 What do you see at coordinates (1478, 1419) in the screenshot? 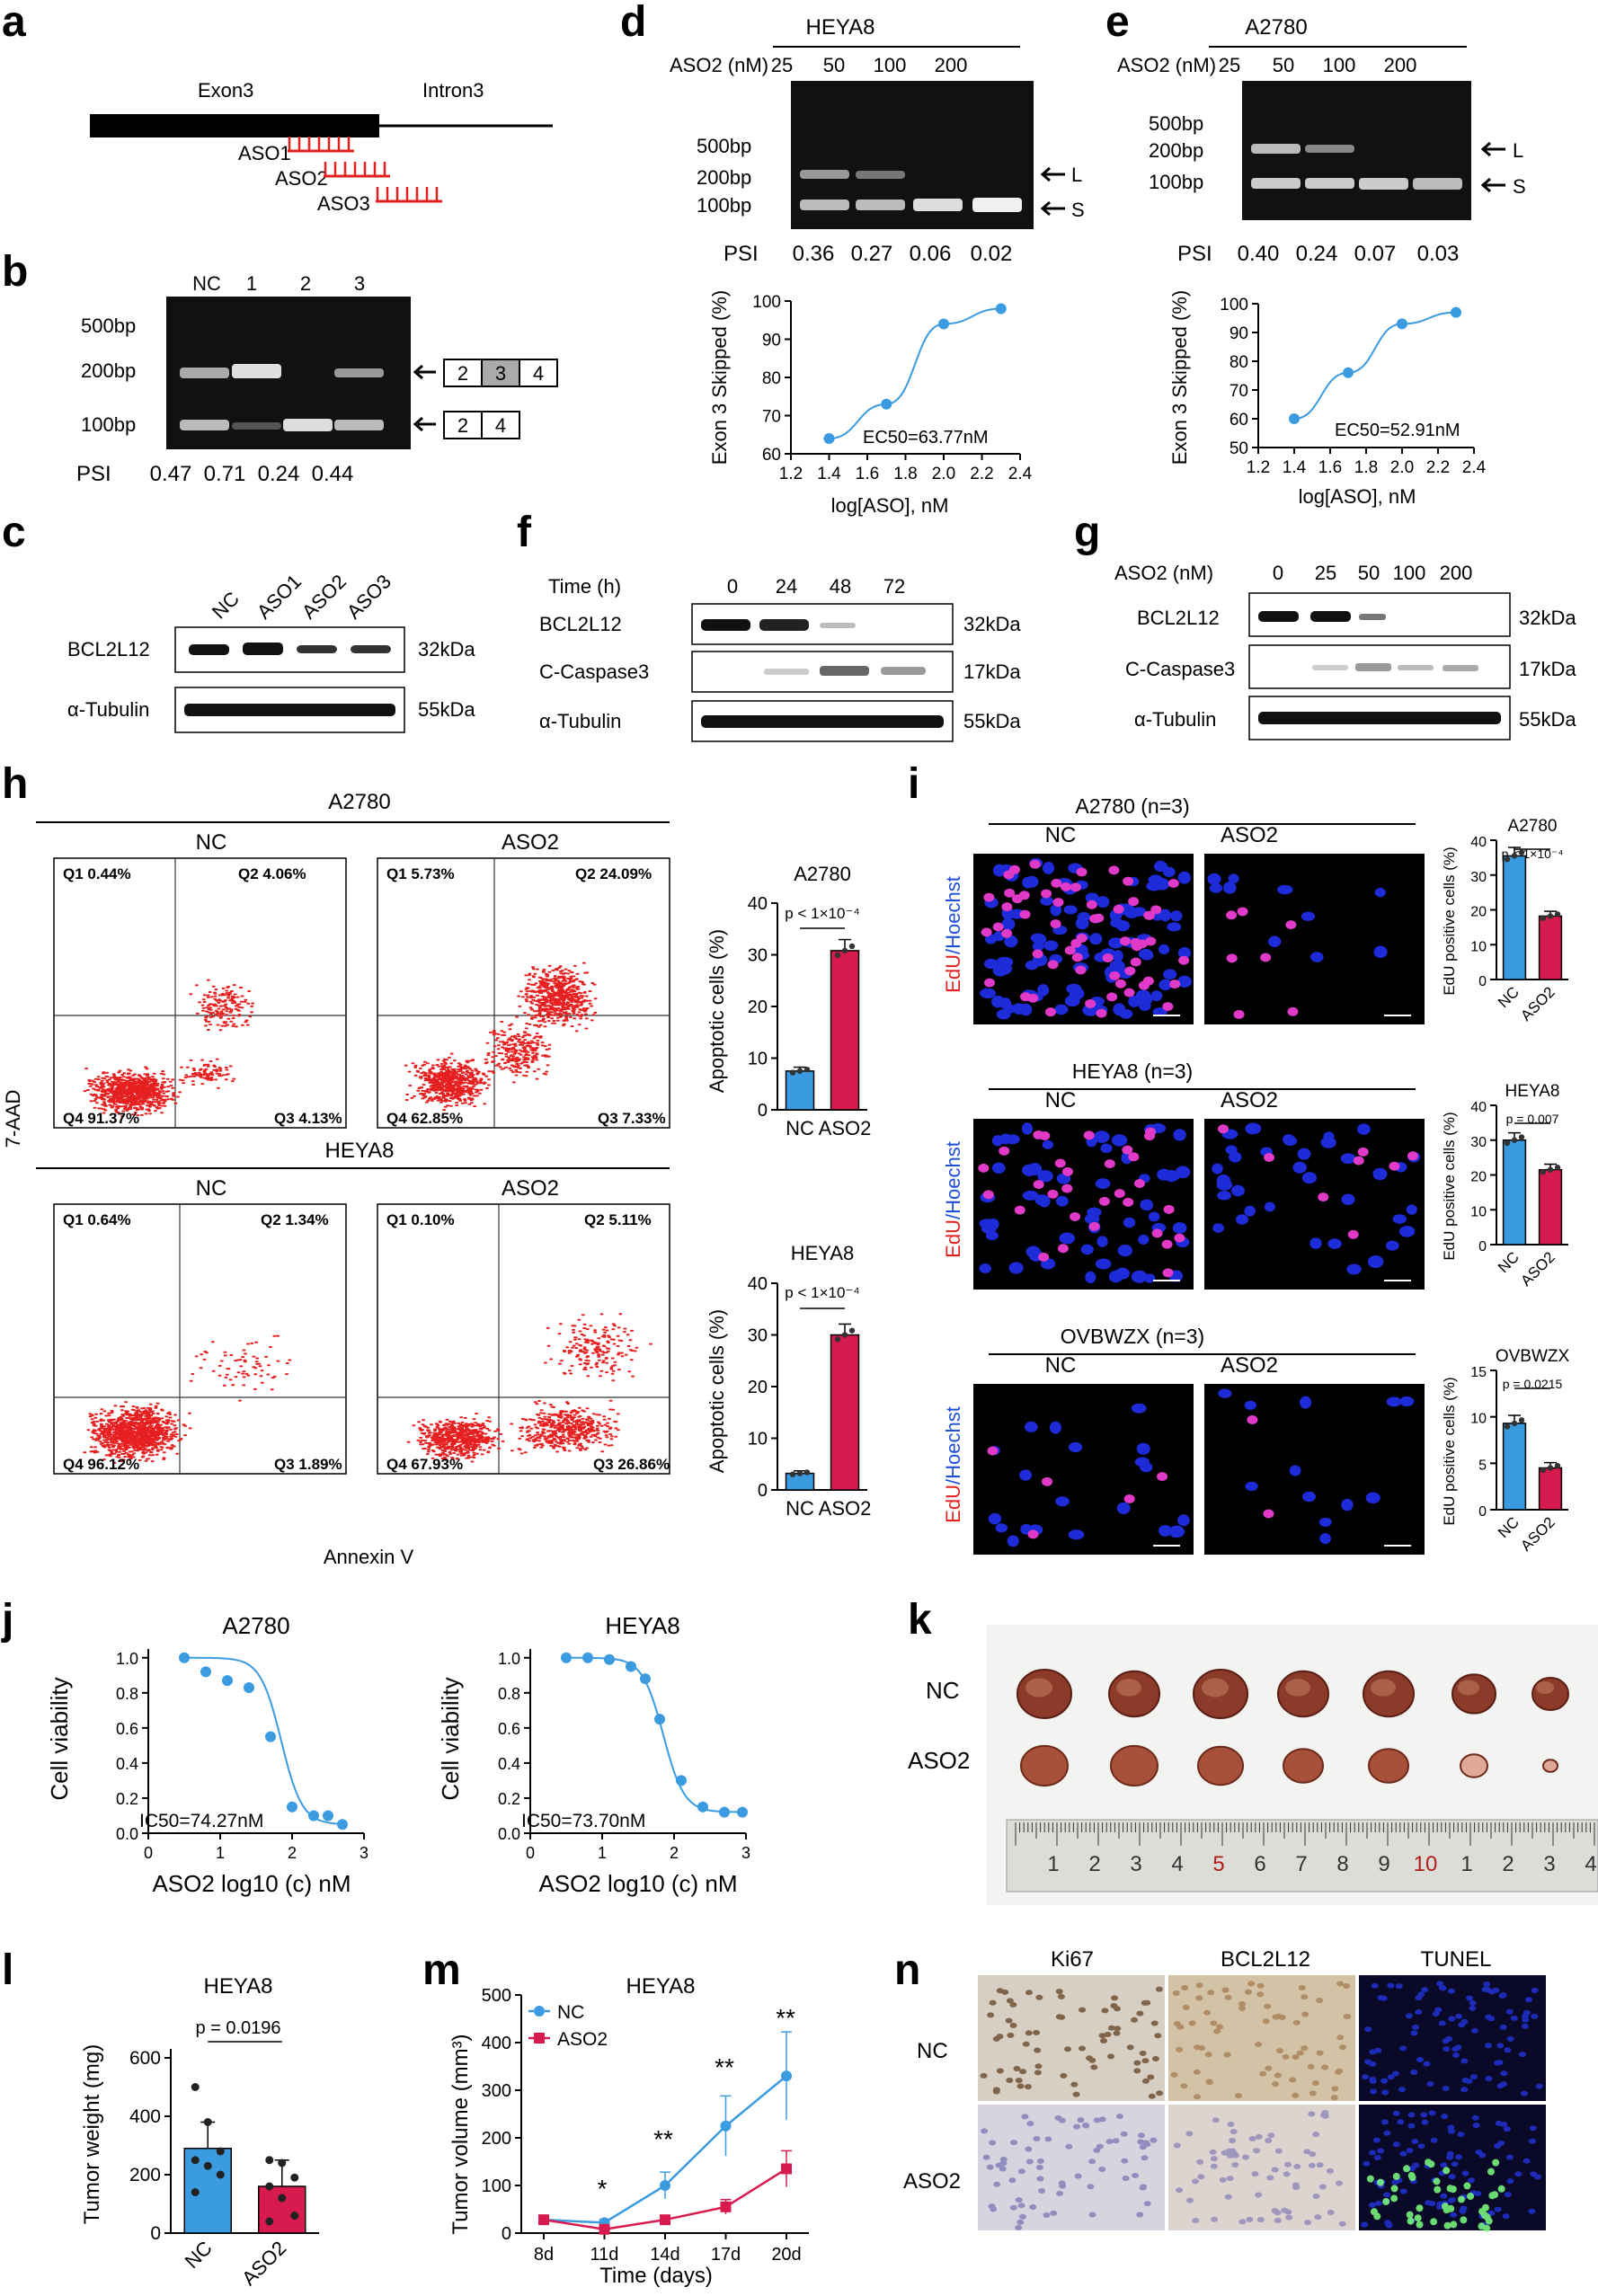
I see `y-tick-label: 10` at bounding box center [1478, 1419].